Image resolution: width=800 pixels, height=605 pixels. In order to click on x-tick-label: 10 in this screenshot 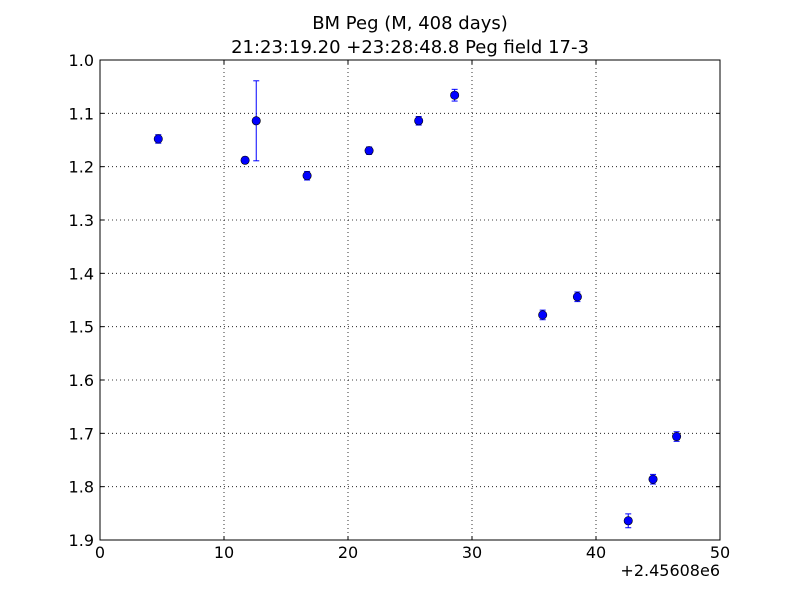, I will do `click(224, 552)`.